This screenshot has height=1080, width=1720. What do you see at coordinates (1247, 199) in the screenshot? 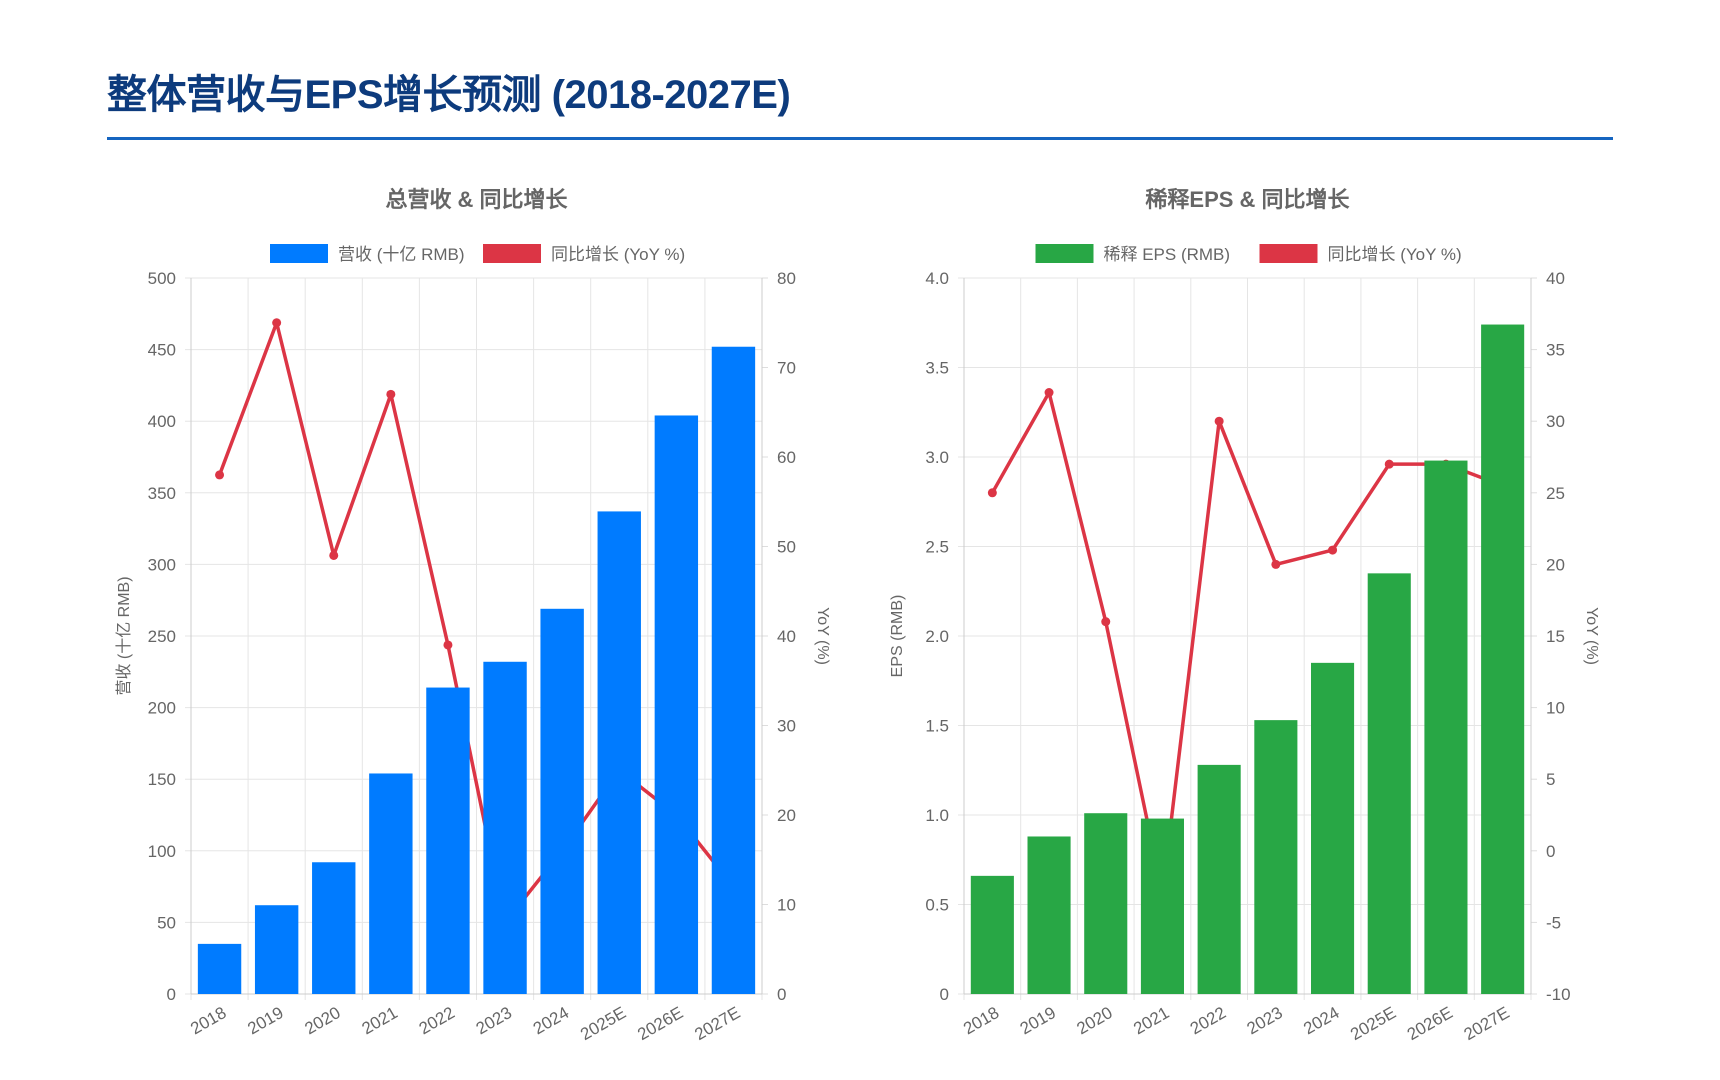
I see `chart-title: 稀释EPS & 同比增长` at bounding box center [1247, 199].